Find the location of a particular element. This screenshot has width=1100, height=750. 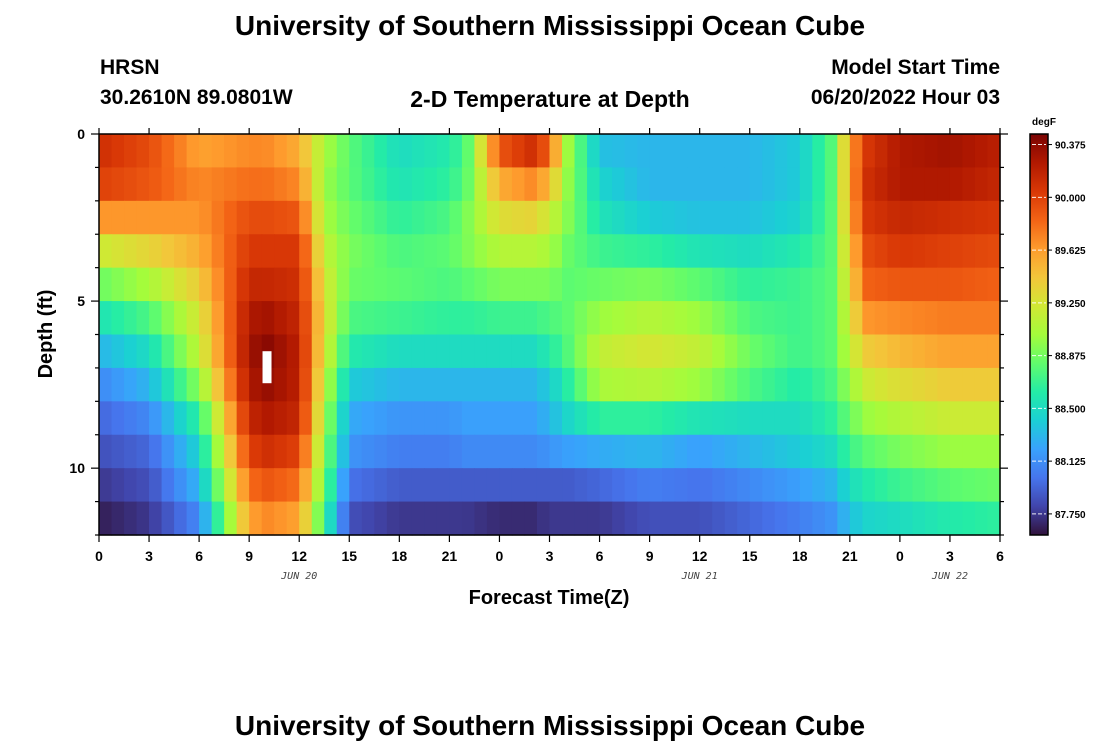

data-marker is located at coordinates (267, 367).